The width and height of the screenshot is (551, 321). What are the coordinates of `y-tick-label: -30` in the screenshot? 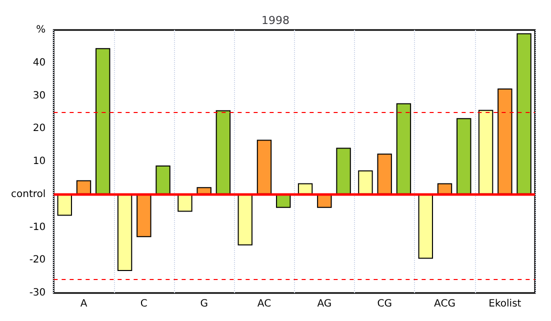 It's located at (37, 293).